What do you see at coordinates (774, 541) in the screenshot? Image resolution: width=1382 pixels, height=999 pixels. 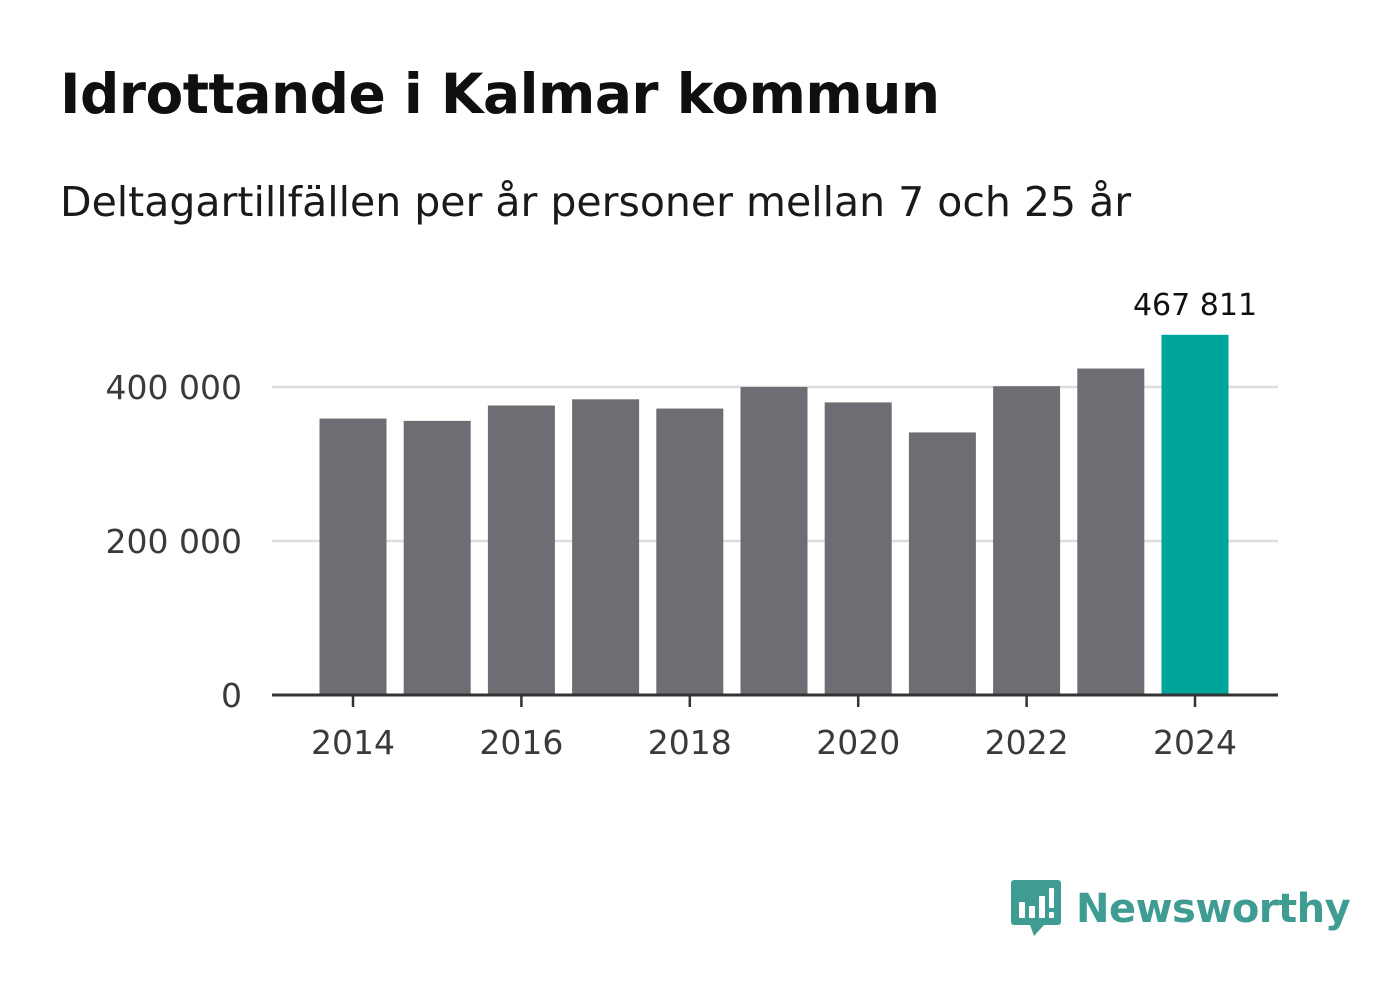 I see `bar-2019` at bounding box center [774, 541].